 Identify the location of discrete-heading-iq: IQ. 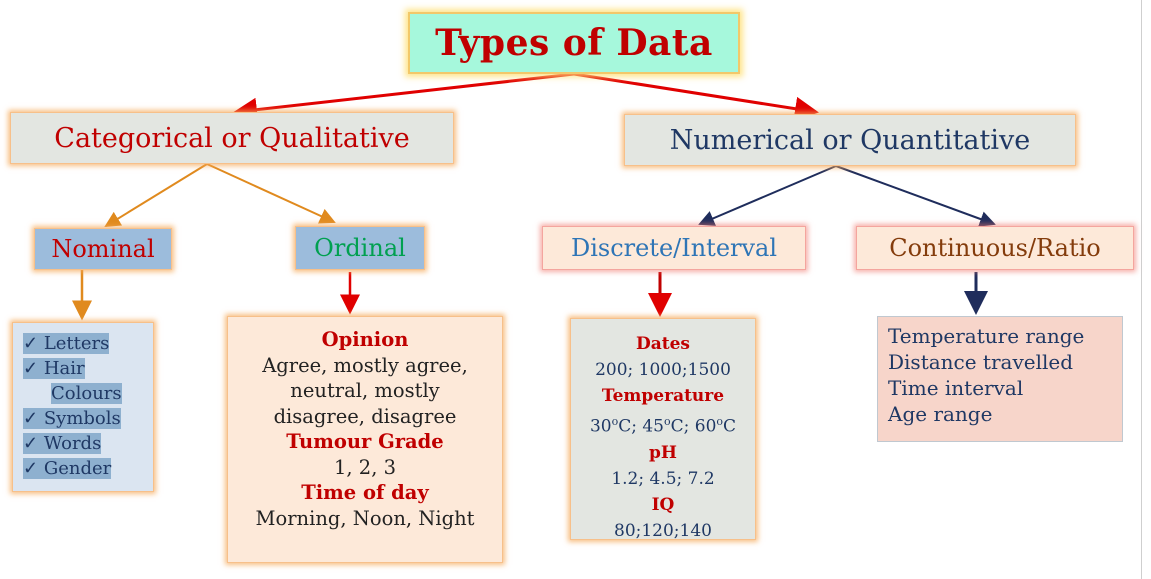
(663, 504).